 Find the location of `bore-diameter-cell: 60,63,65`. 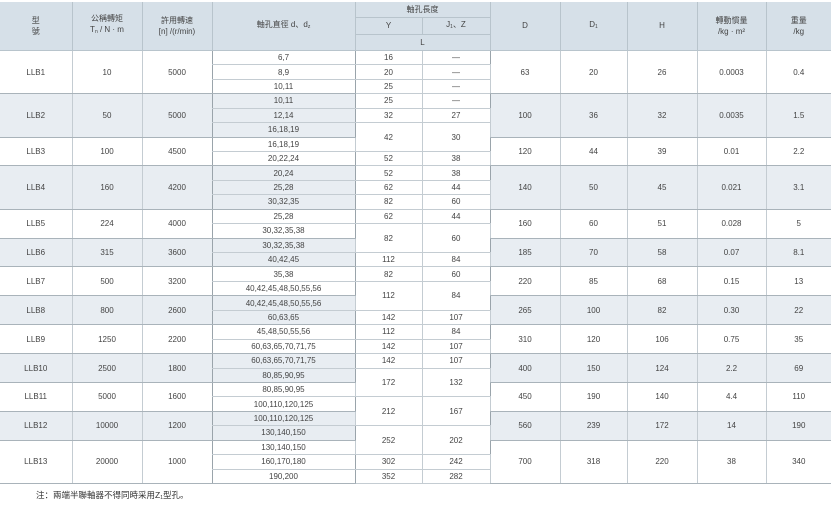

bore-diameter-cell: 60,63,65 is located at coordinates (283, 318).